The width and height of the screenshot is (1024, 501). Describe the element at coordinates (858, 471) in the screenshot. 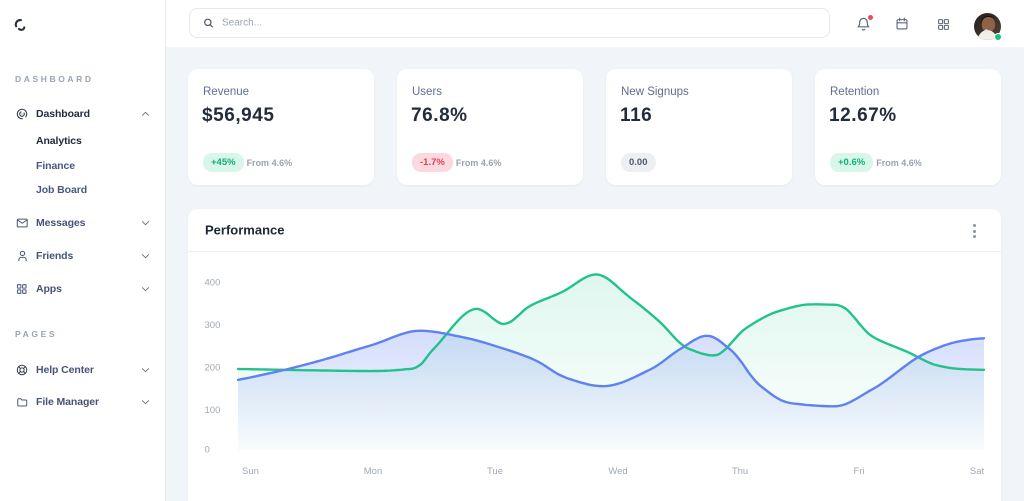

I see `svg-text: Fri` at that location.